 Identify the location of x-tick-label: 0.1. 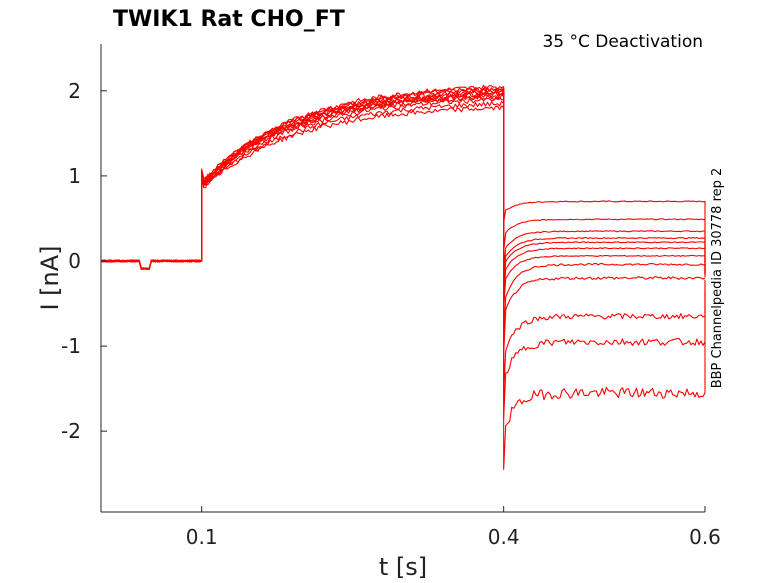
(202, 537).